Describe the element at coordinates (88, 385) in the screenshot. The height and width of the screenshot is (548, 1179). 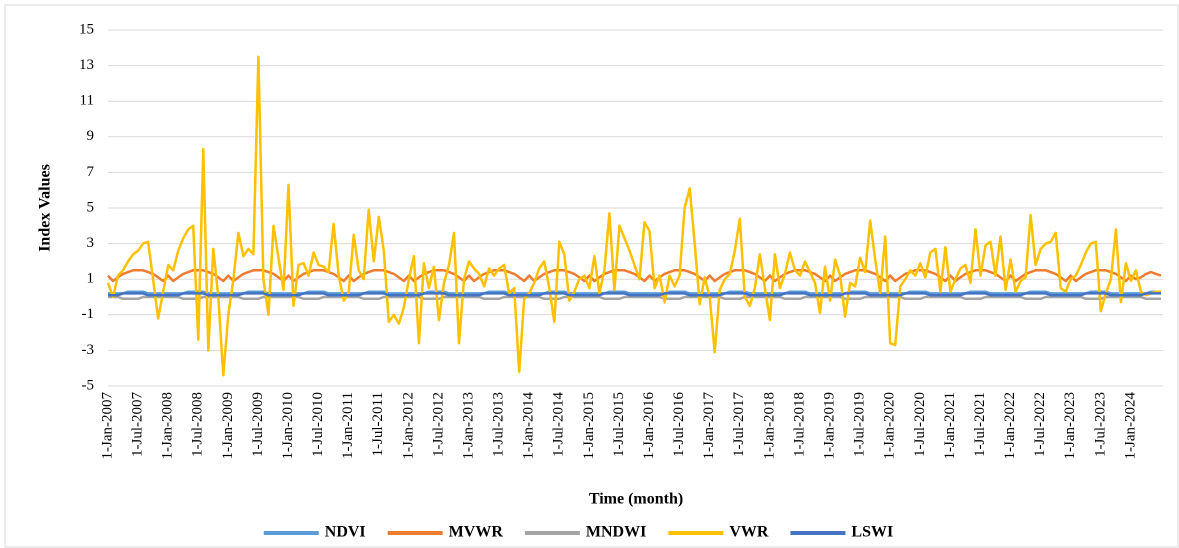
I see `y-tick-label: -5` at that location.